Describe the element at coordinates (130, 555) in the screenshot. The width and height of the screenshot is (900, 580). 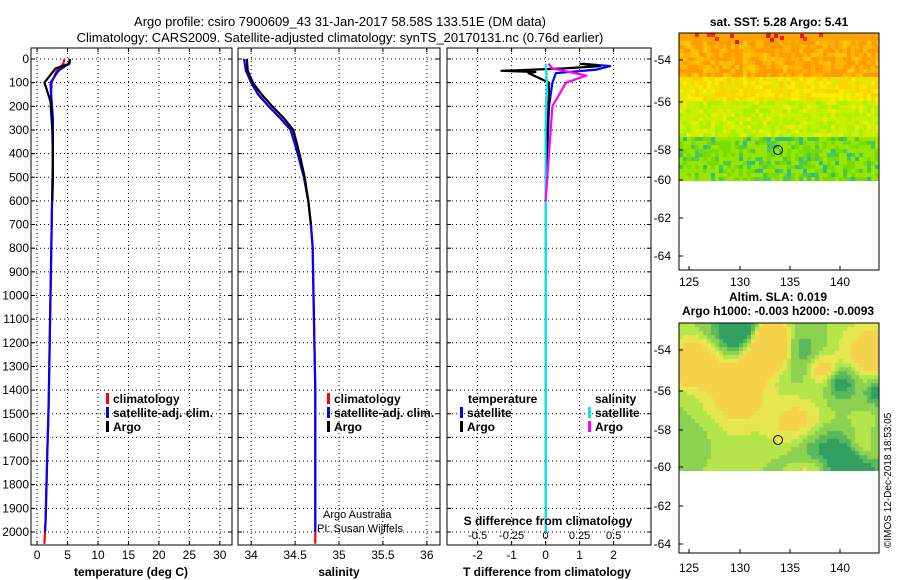
I see `temperature-xtick-labels: 0 5 10 15 20 25 30` at that location.